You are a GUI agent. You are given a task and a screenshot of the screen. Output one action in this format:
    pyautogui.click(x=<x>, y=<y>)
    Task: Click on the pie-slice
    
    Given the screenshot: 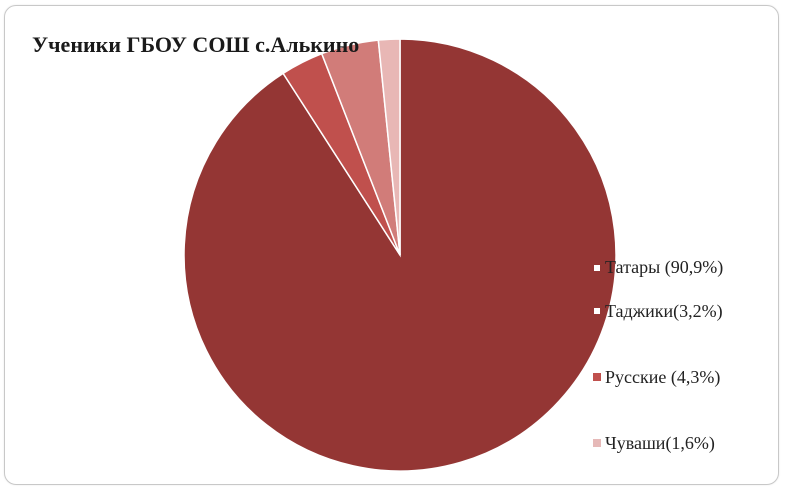 What is the action you would take?
    pyautogui.click(x=389, y=147)
    